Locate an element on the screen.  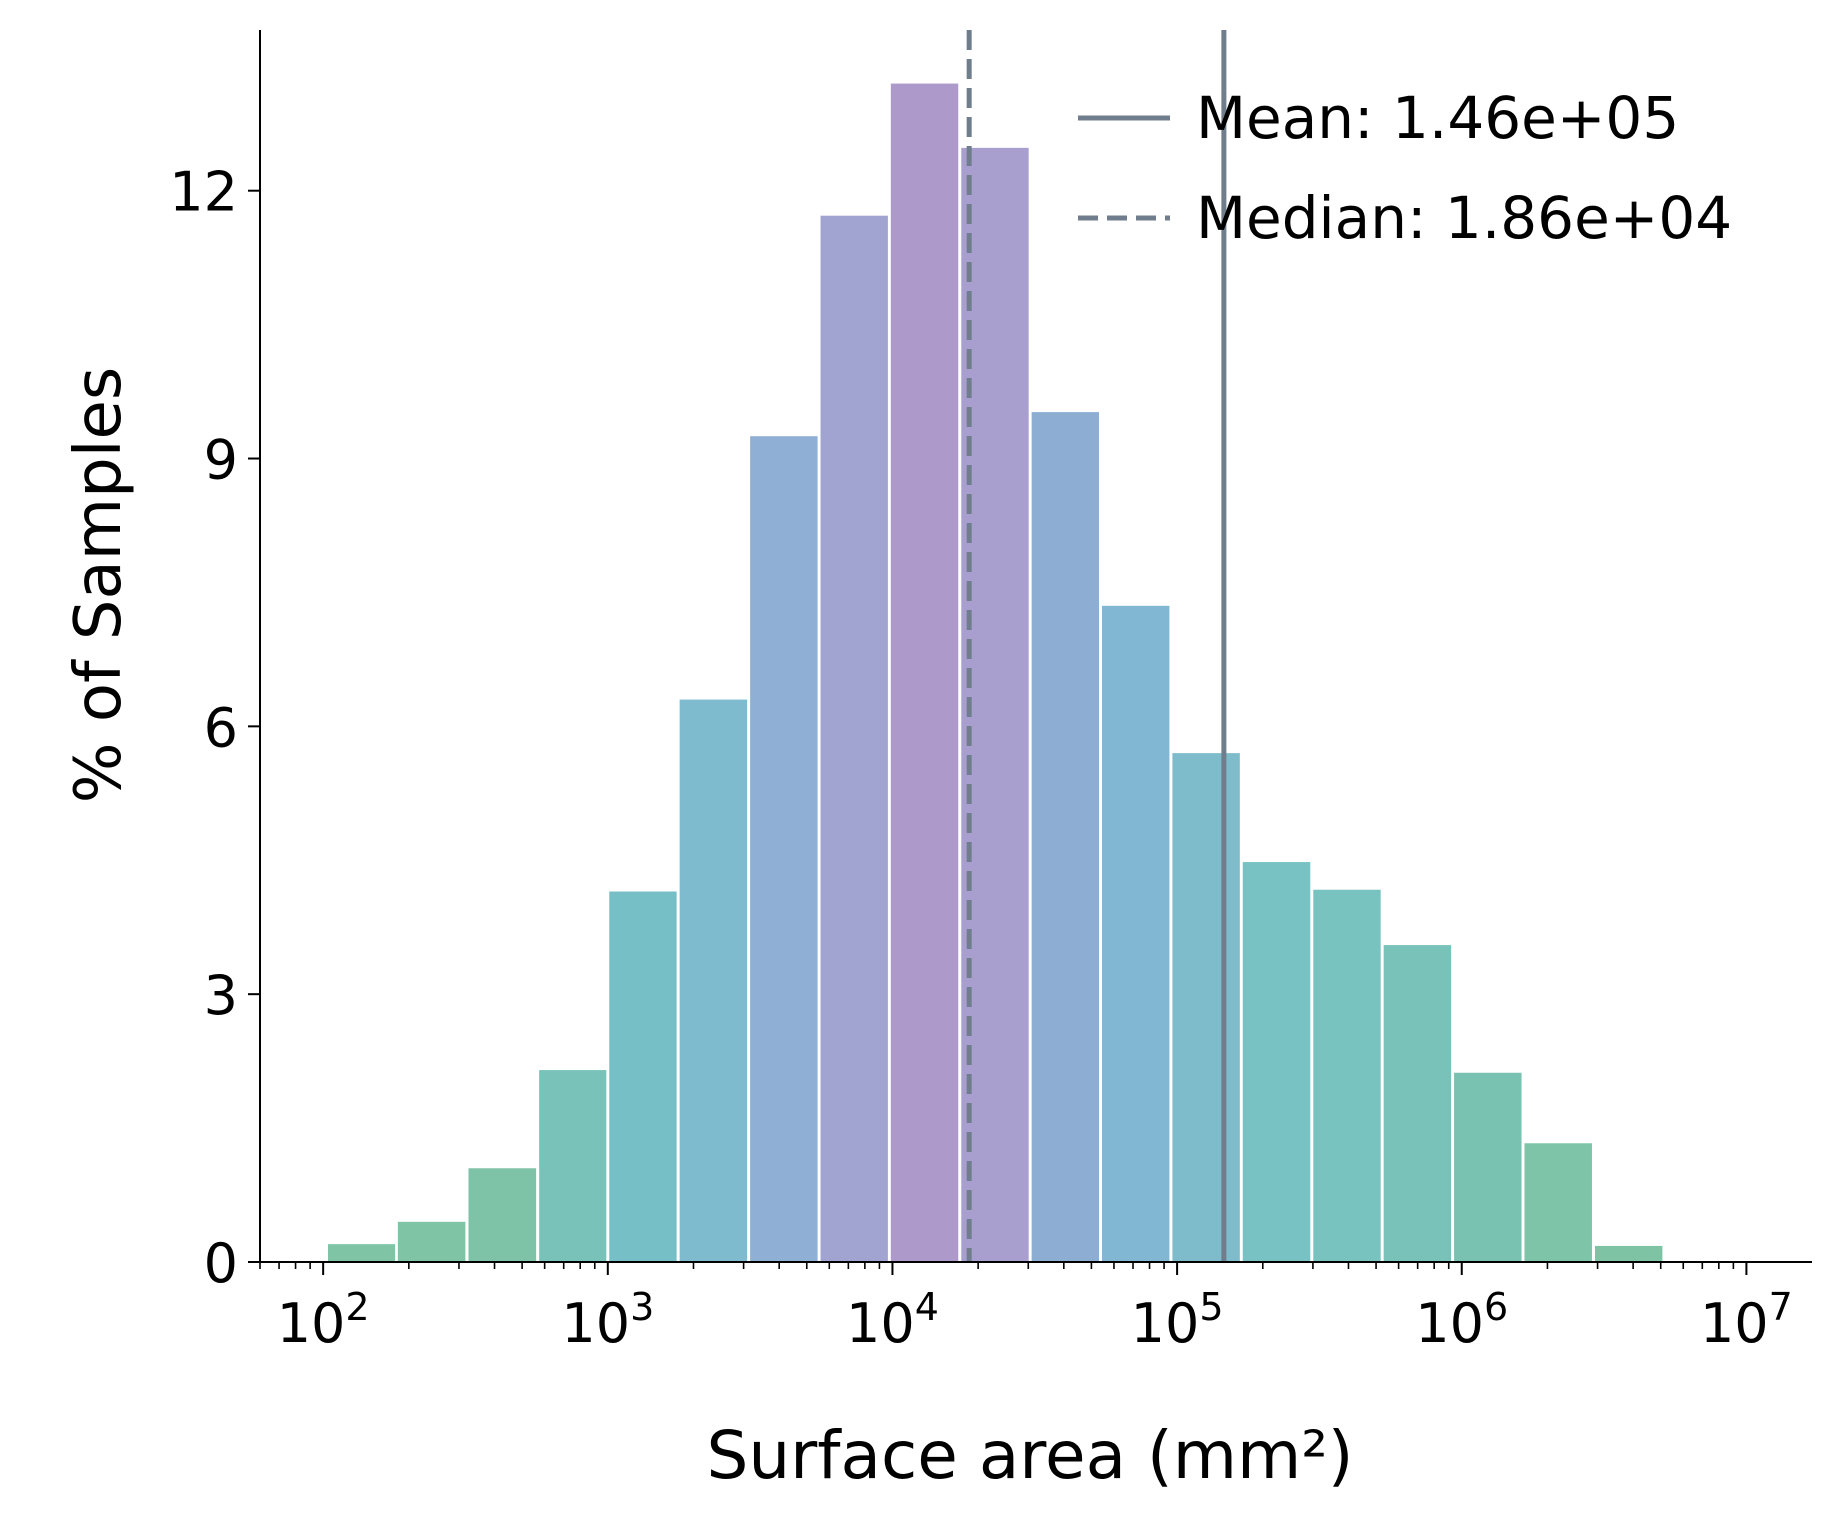
reference-lines-group is located at coordinates (1096, 646).